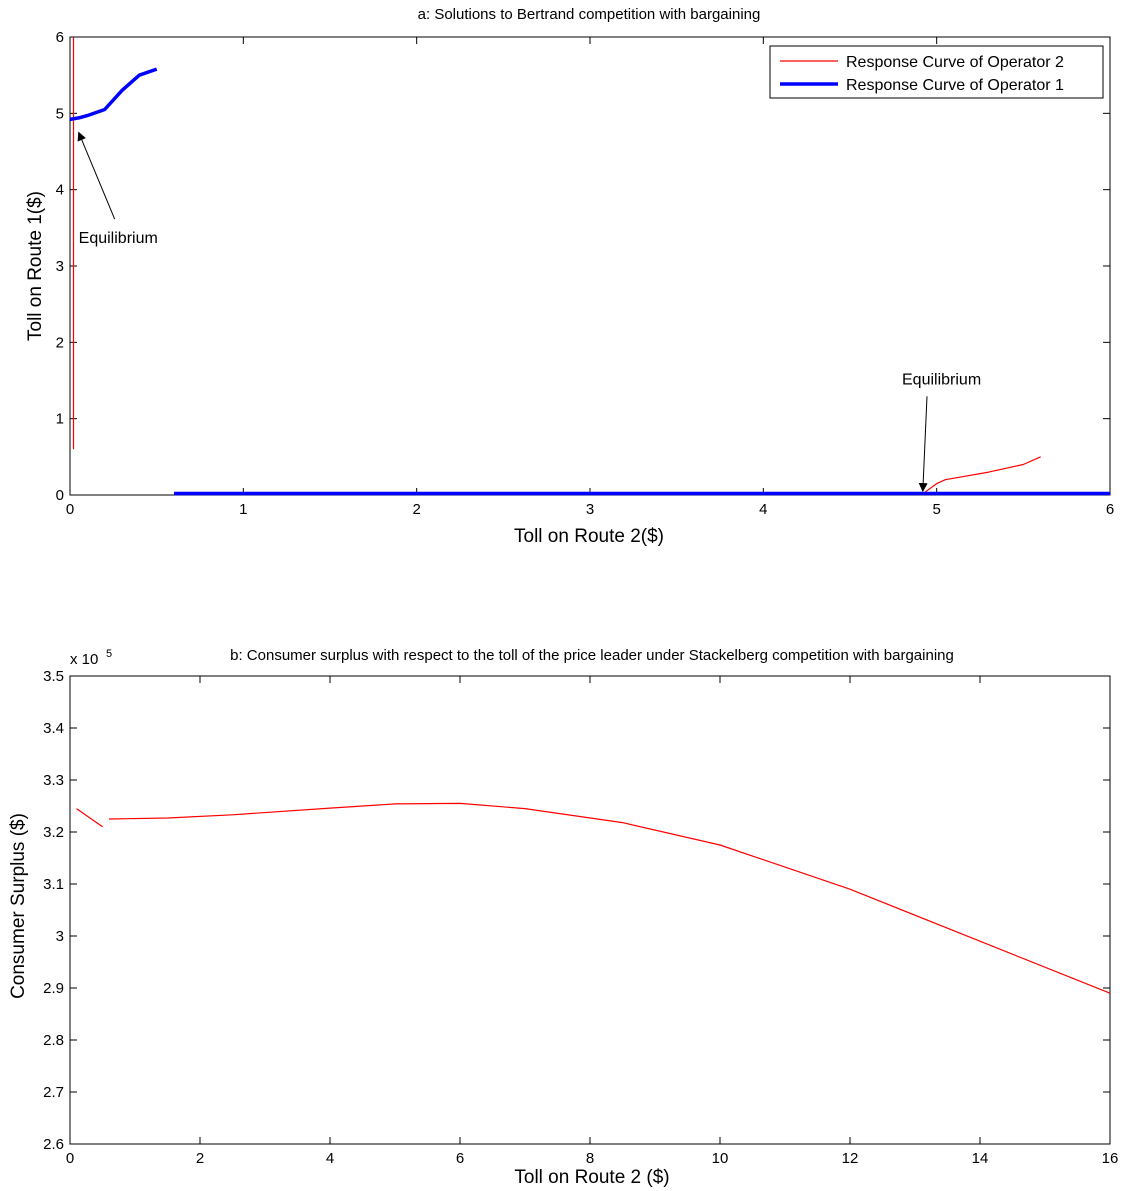  What do you see at coordinates (60, 190) in the screenshot?
I see `y-tick-label: 4` at bounding box center [60, 190].